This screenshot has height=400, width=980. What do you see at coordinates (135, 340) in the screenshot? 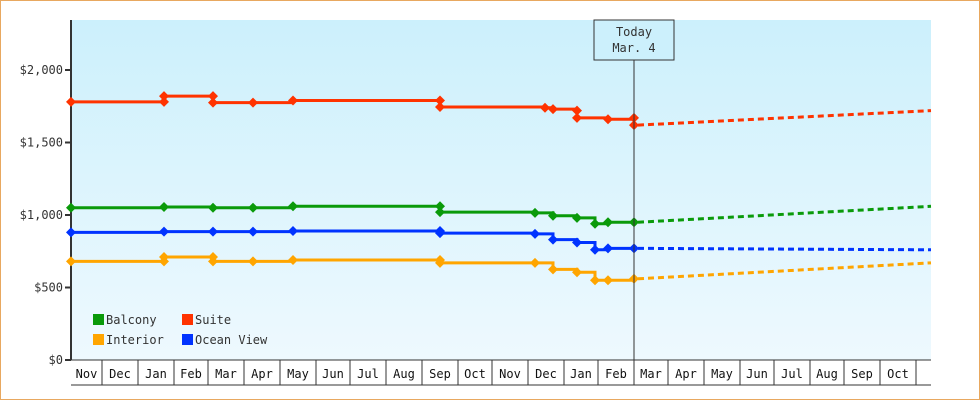
I see `legend-label: Interior` at bounding box center [135, 340].